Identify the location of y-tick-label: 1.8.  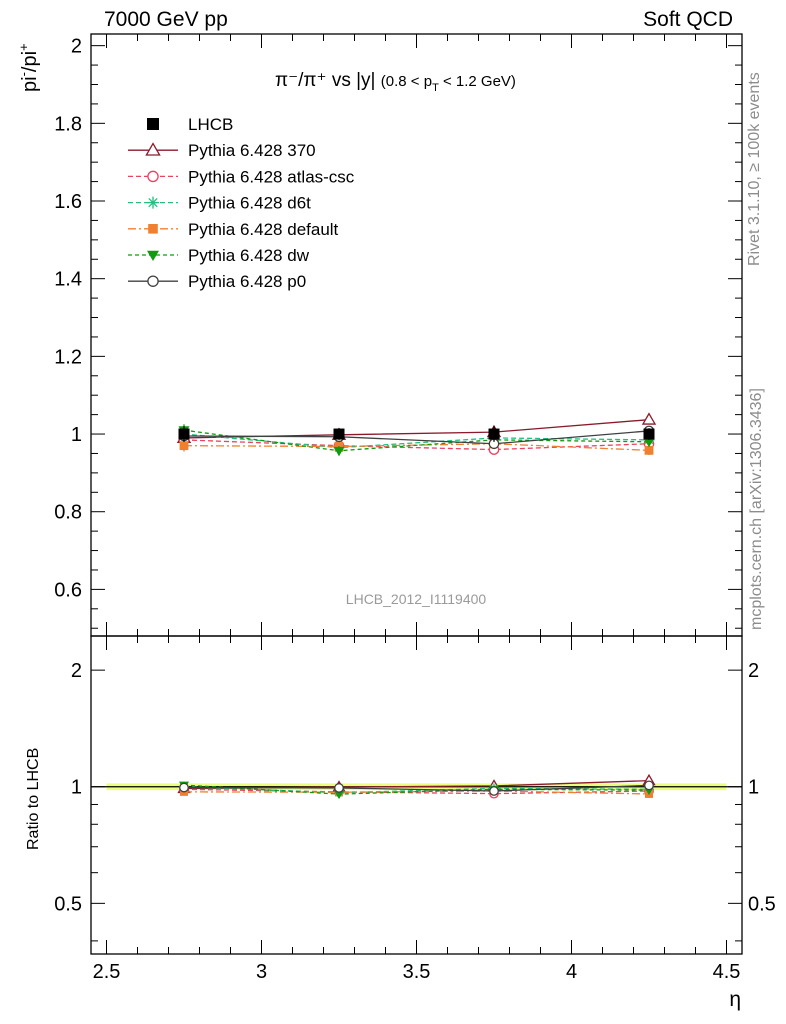
(68, 124).